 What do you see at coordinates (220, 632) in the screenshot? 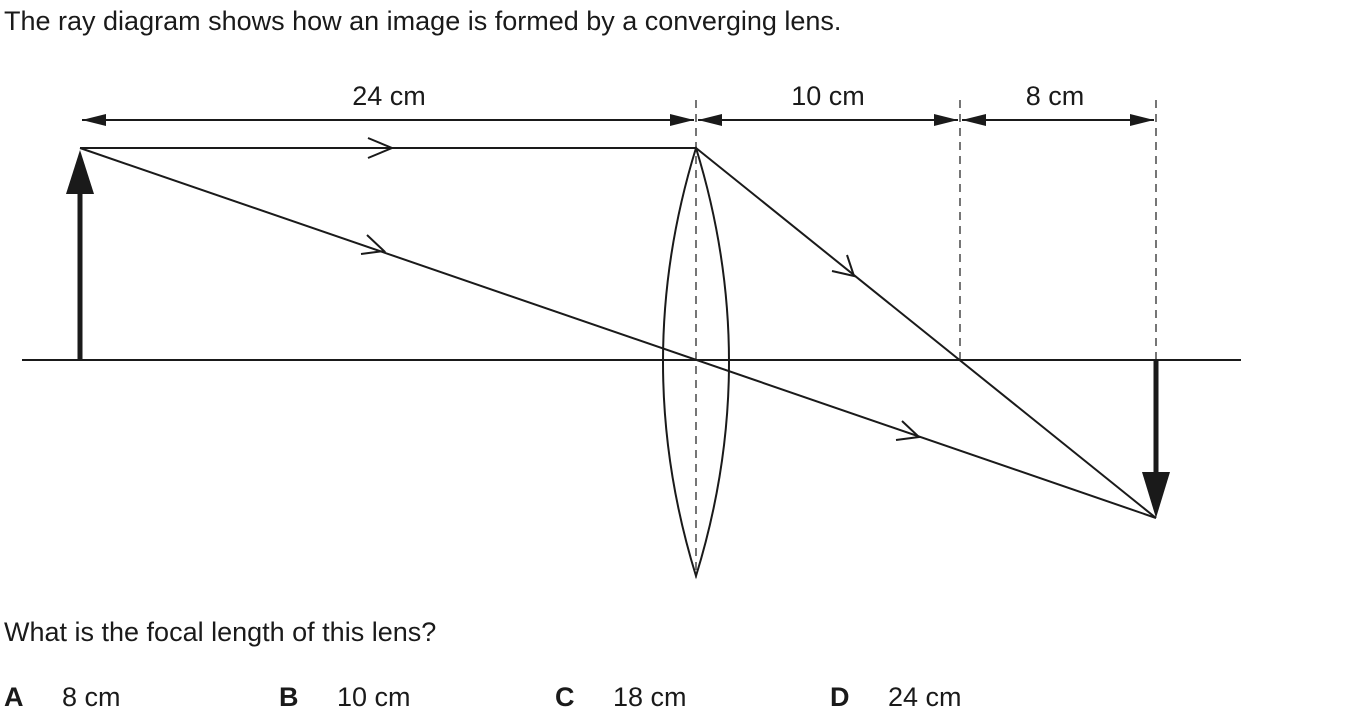
I see `question-text: What is the focal length of this lens?` at bounding box center [220, 632].